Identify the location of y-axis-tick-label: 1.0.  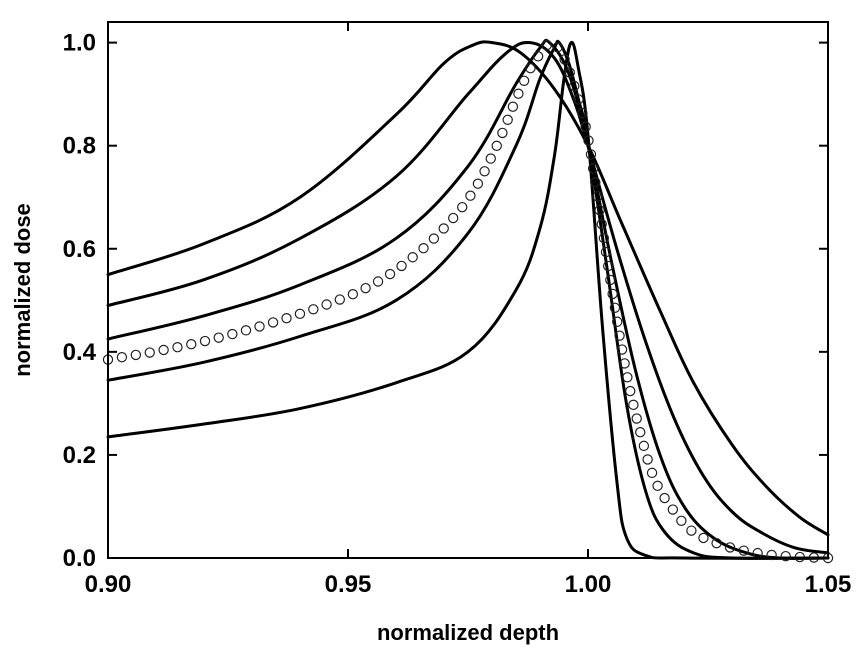
(79, 43).